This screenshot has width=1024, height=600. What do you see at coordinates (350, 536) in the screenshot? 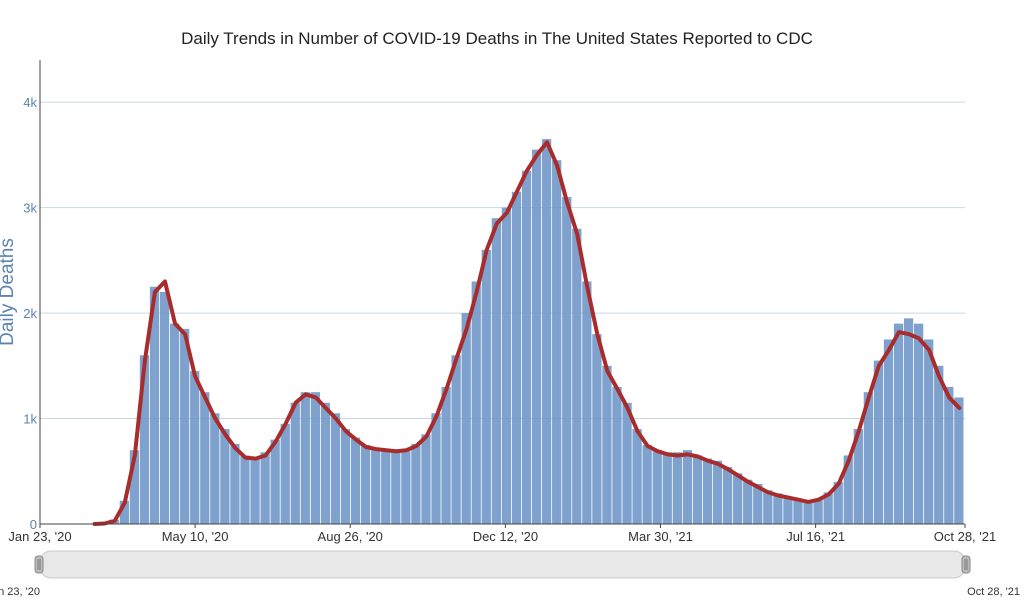
I see `x-tick-label: Aug 26, '20` at bounding box center [350, 536].